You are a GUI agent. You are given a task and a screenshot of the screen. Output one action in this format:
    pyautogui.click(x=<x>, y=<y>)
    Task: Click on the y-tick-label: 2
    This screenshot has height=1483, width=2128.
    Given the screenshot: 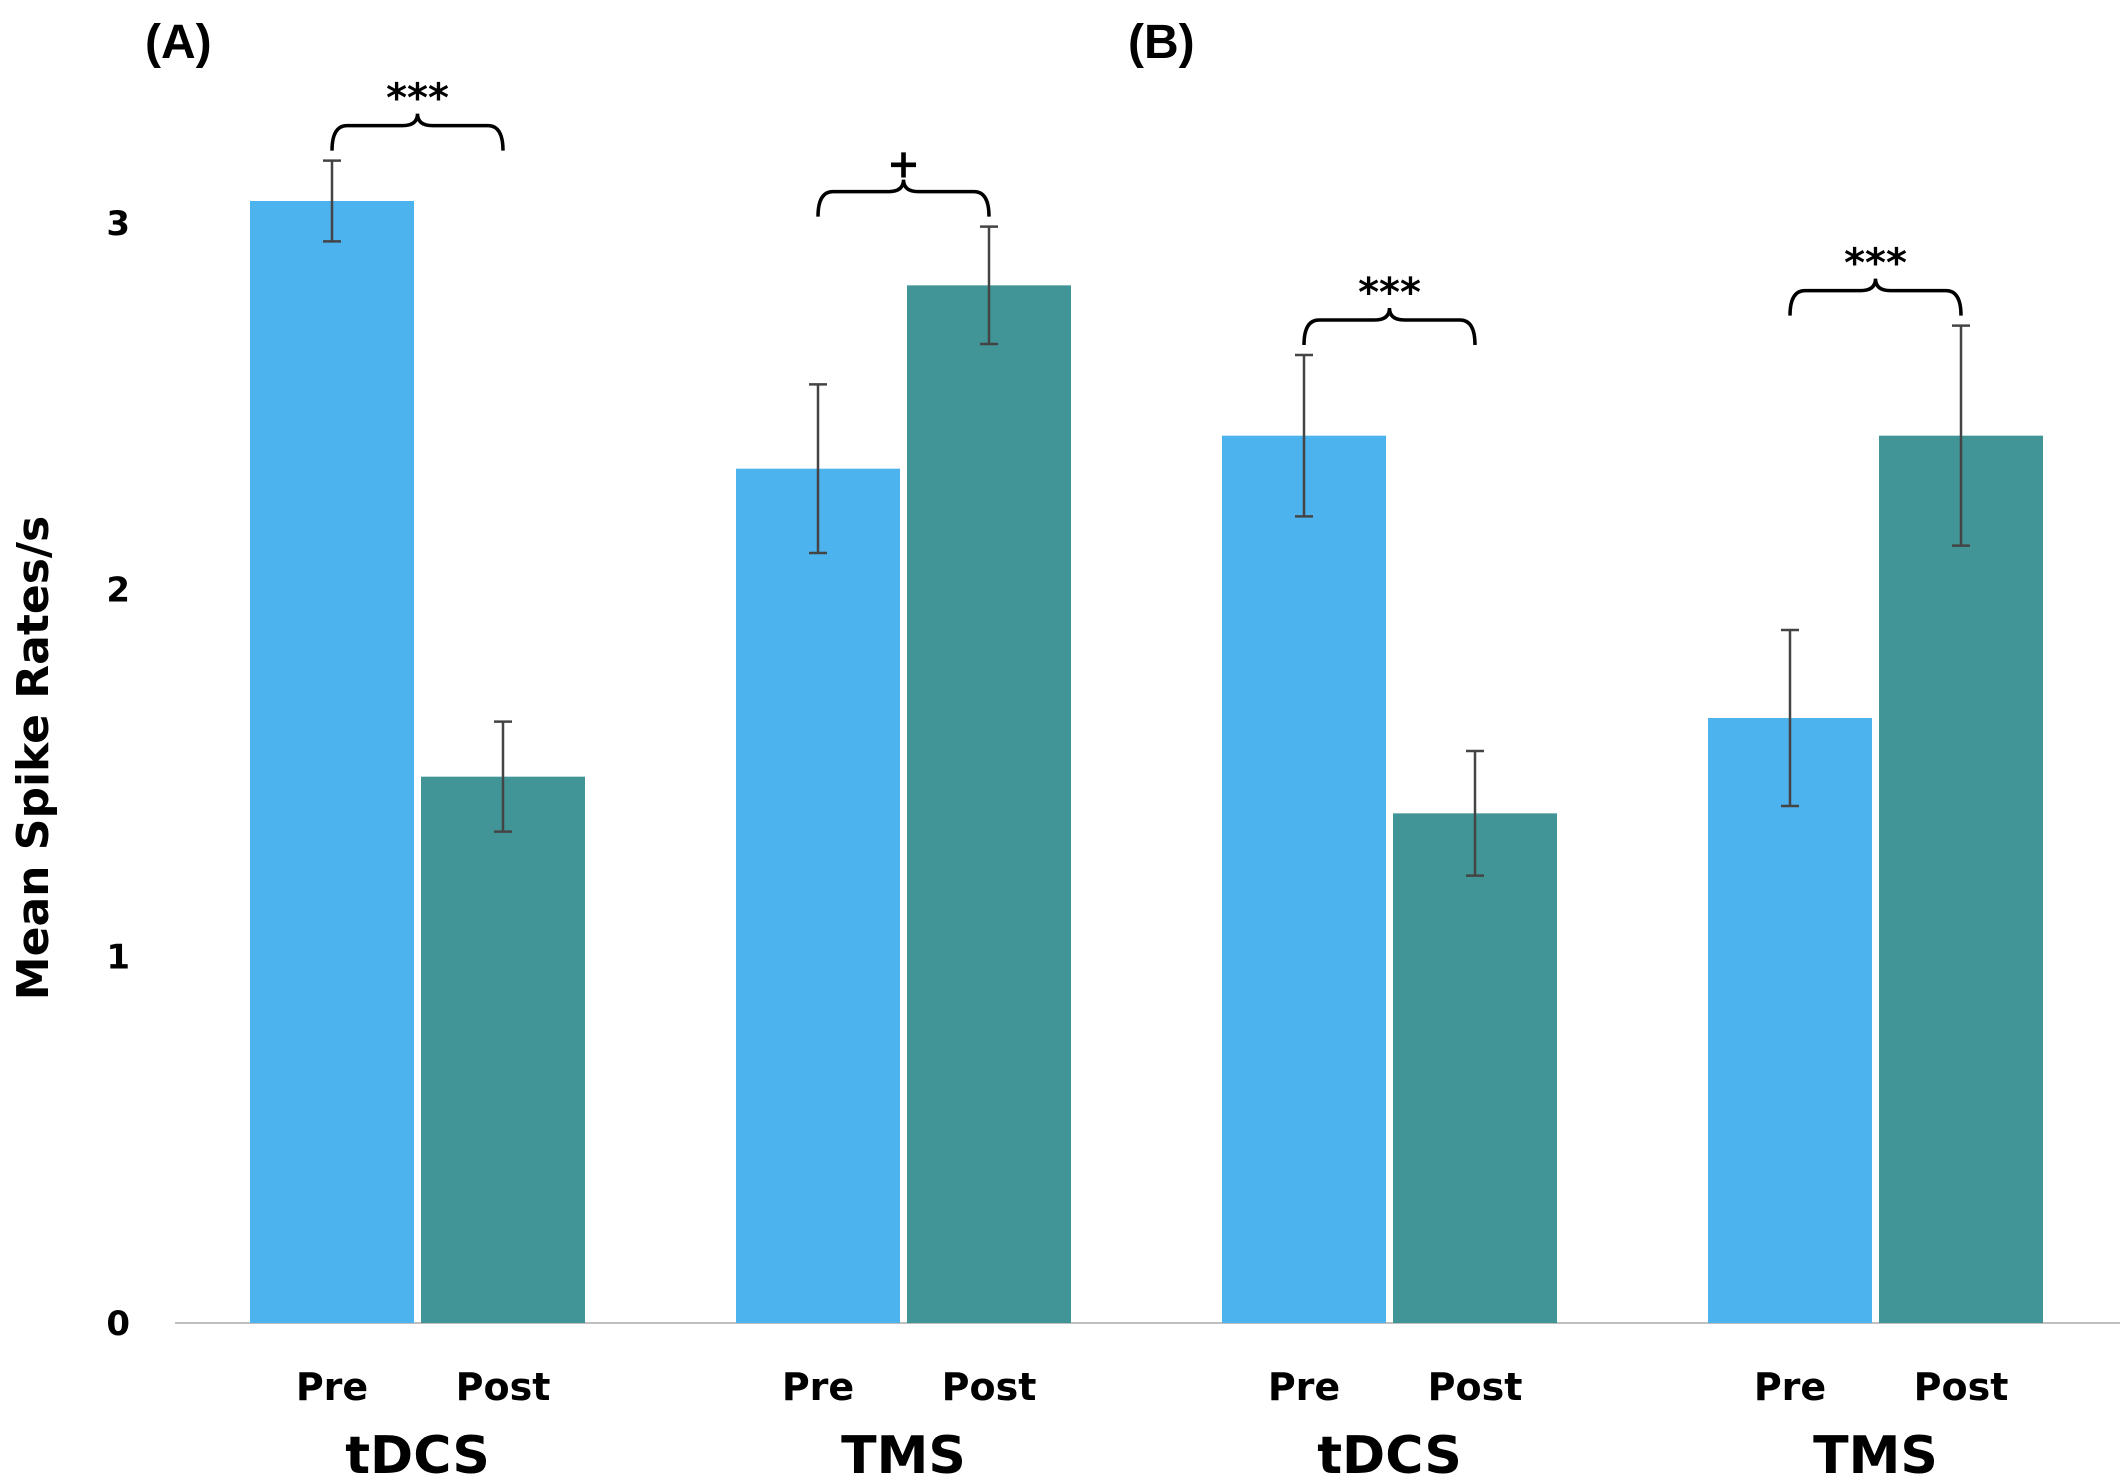 What is the action you would take?
    pyautogui.click(x=118, y=591)
    